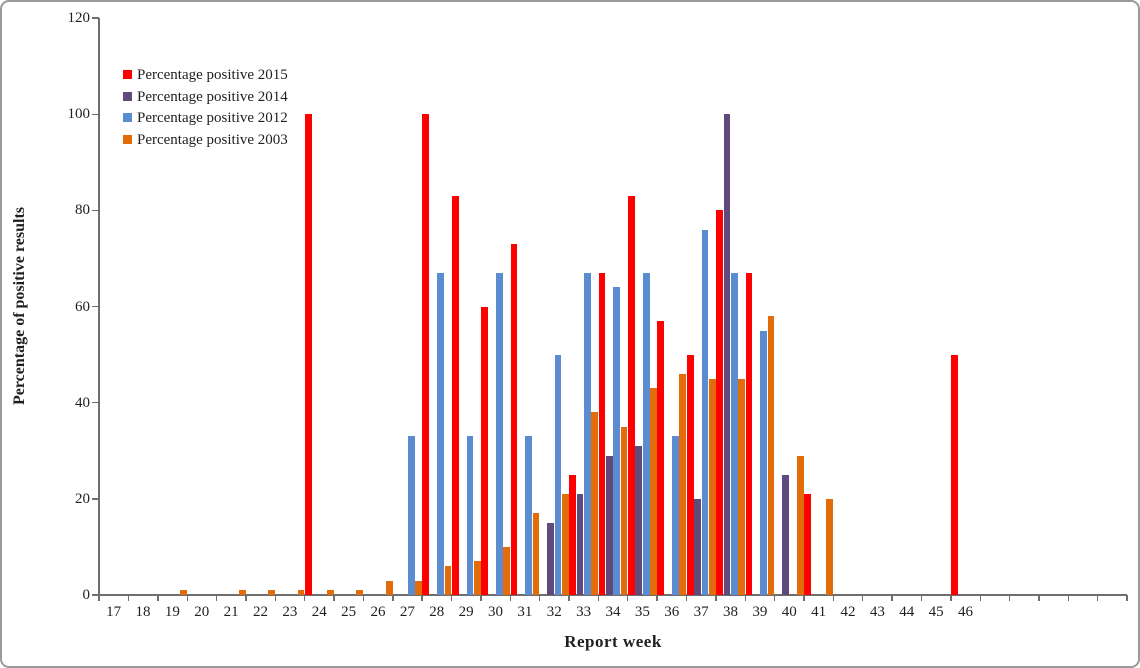  Describe the element at coordinates (495, 612) in the screenshot. I see `x-tick-label-30: 30` at that location.